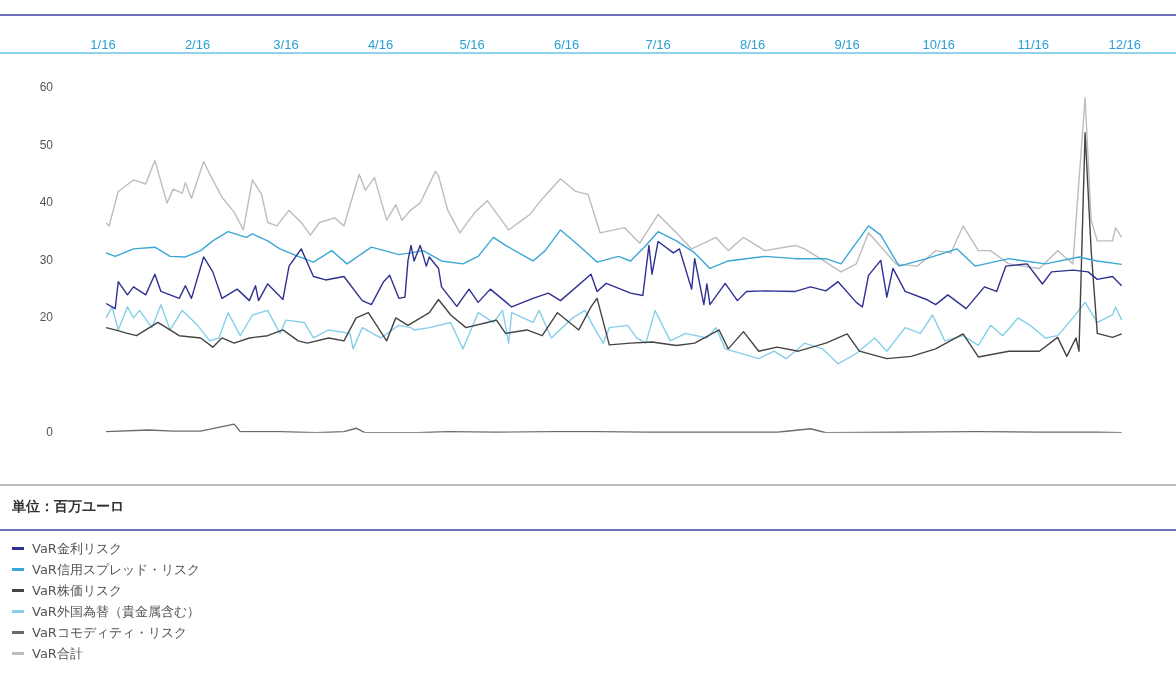 This screenshot has height=673, width=1176. I want to click on x-tick-label: 3/16, so click(286, 44).